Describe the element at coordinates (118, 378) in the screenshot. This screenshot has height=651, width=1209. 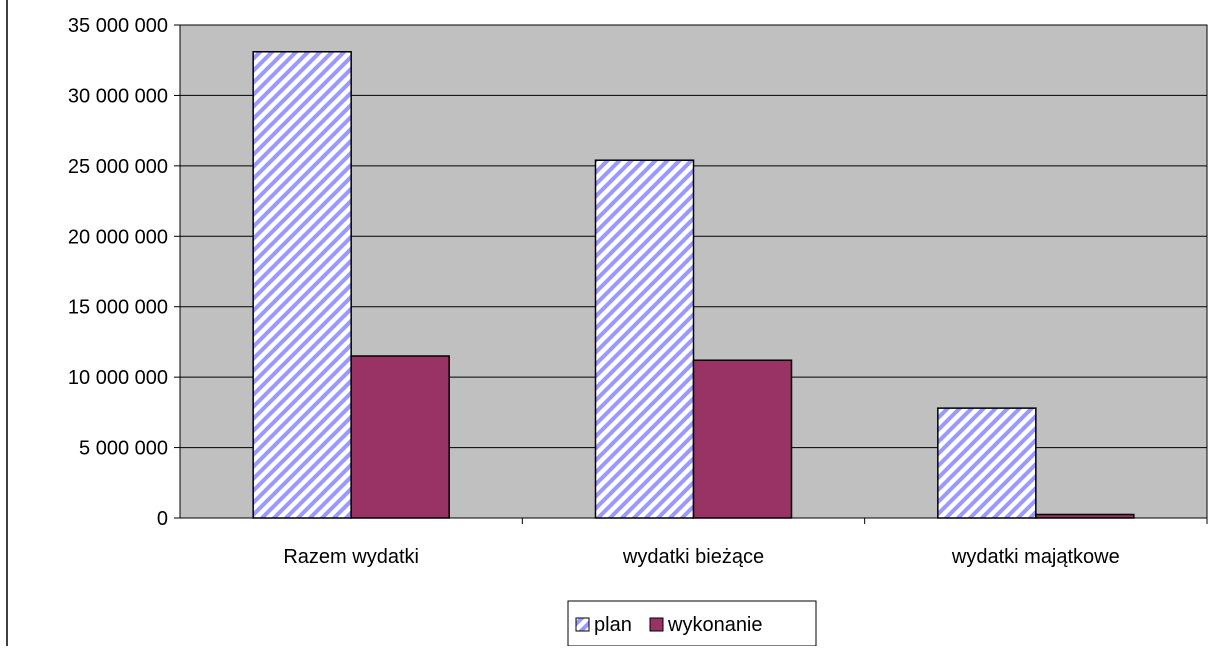
I see `y-tick-label: 10 000 000` at that location.